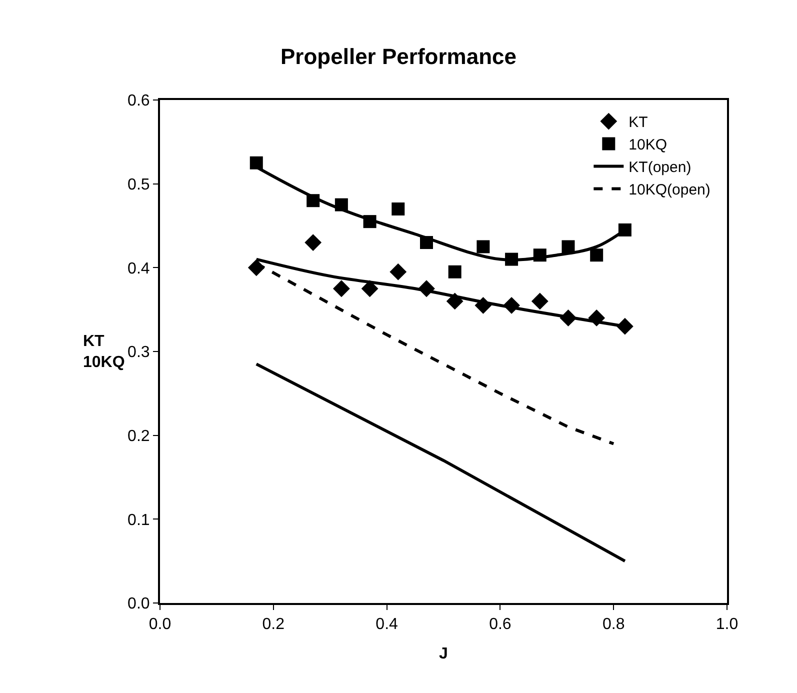  Describe the element at coordinates (398, 56) in the screenshot. I see `chart-title: Propeller Performance` at that location.